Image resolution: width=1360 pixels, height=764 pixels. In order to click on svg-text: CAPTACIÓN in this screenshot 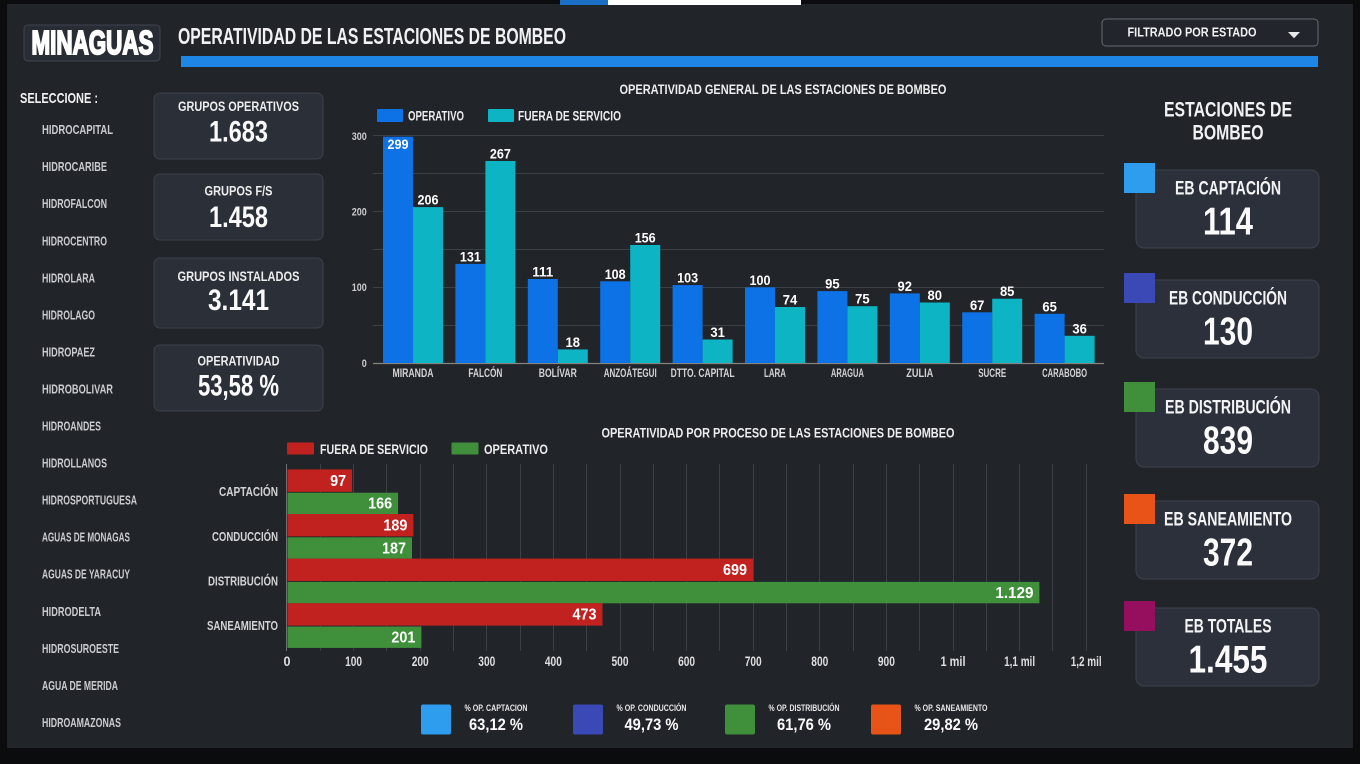, I will do `click(248, 491)`.